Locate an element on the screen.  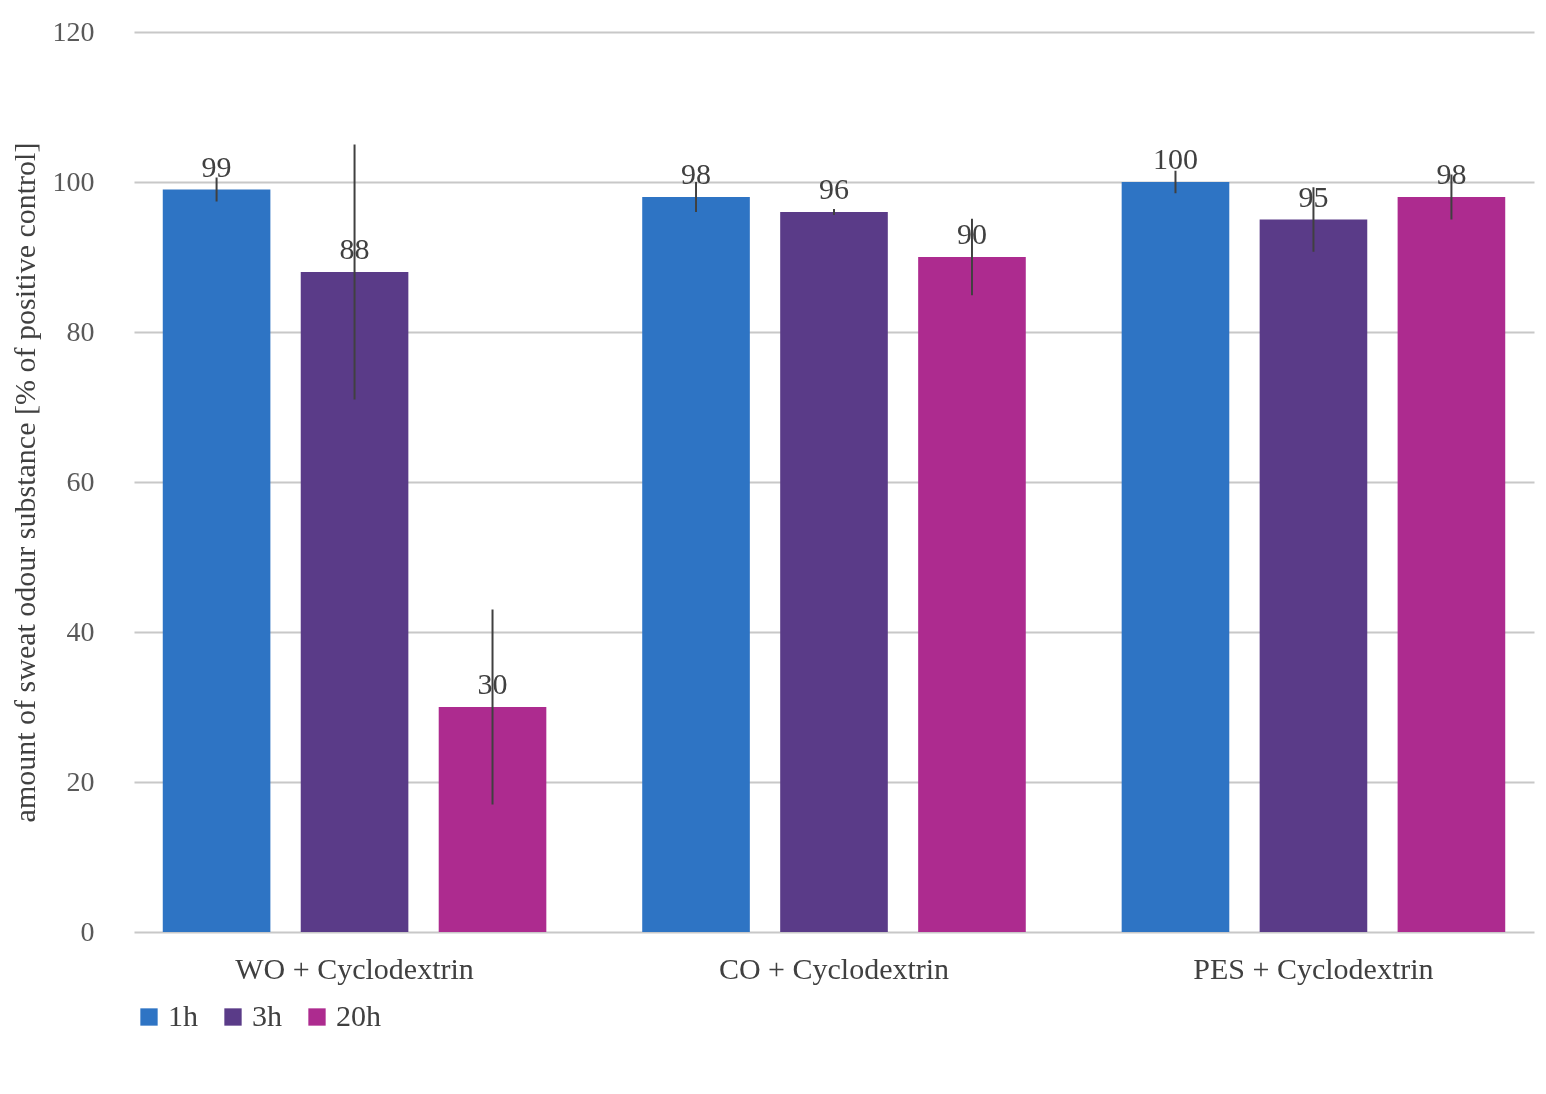
legend-label: 20h is located at coordinates (358, 1015).